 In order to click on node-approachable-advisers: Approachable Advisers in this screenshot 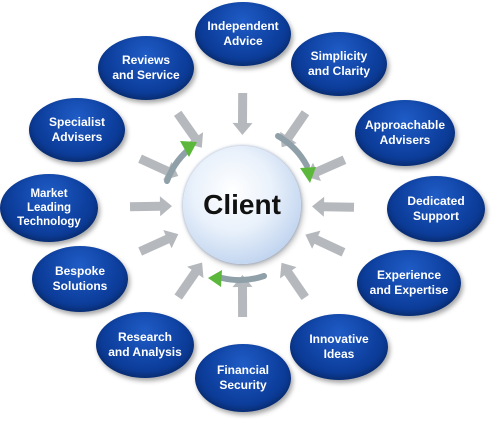, I will do `click(405, 133)`.